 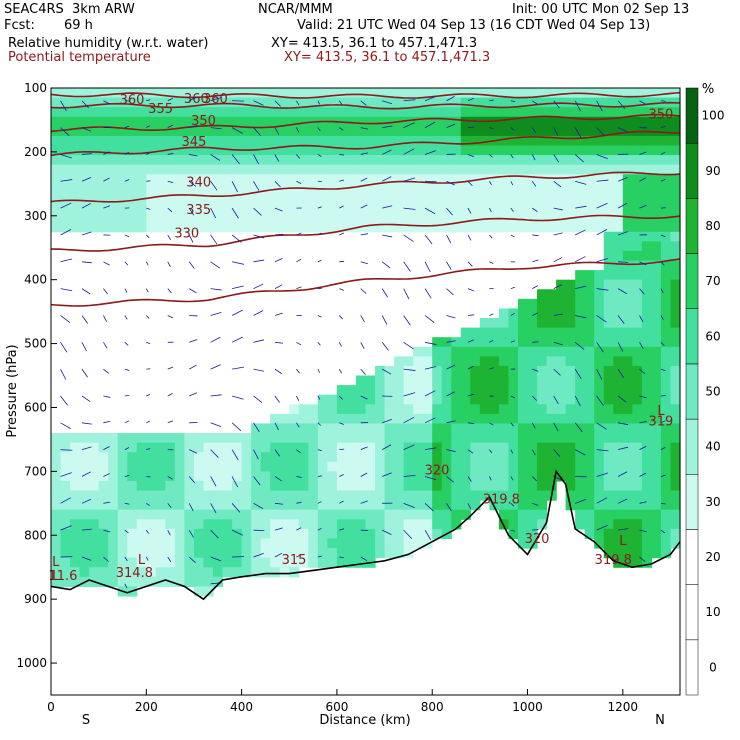 I want to click on x-tick-label: 1200, so click(x=623, y=707).